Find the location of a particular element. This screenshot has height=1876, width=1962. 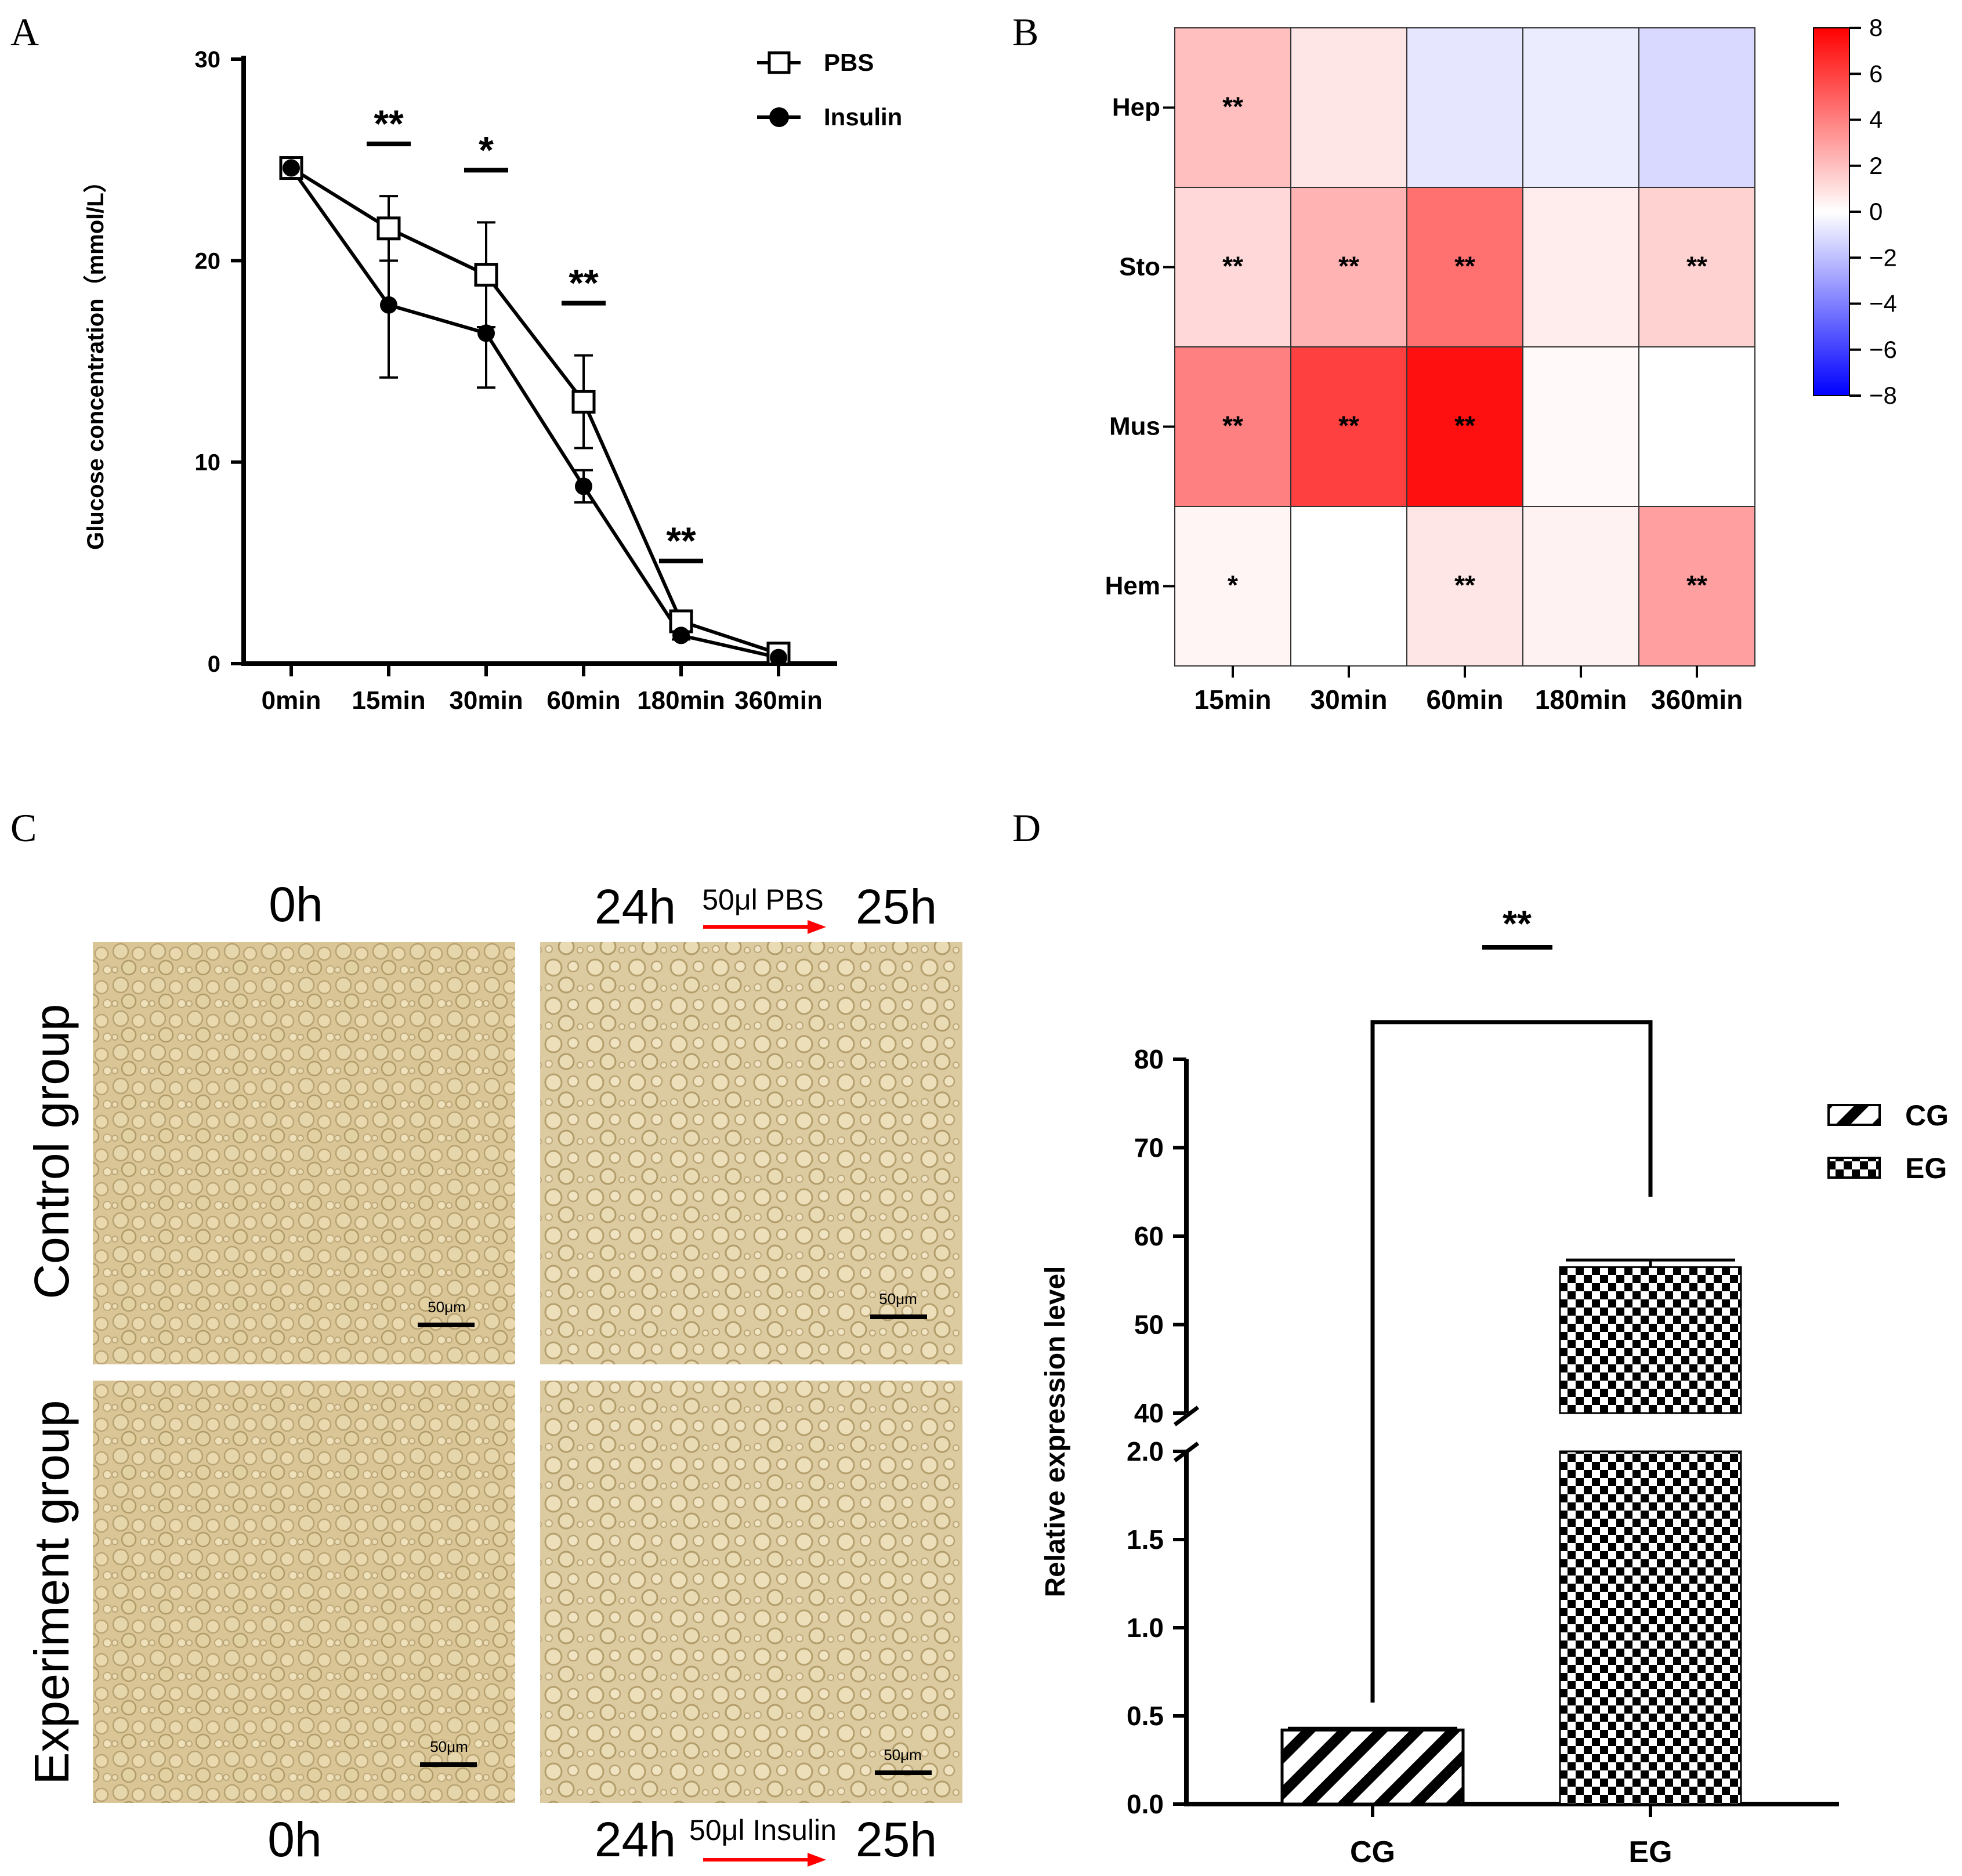

b-colorbar is located at coordinates (1832, 211).